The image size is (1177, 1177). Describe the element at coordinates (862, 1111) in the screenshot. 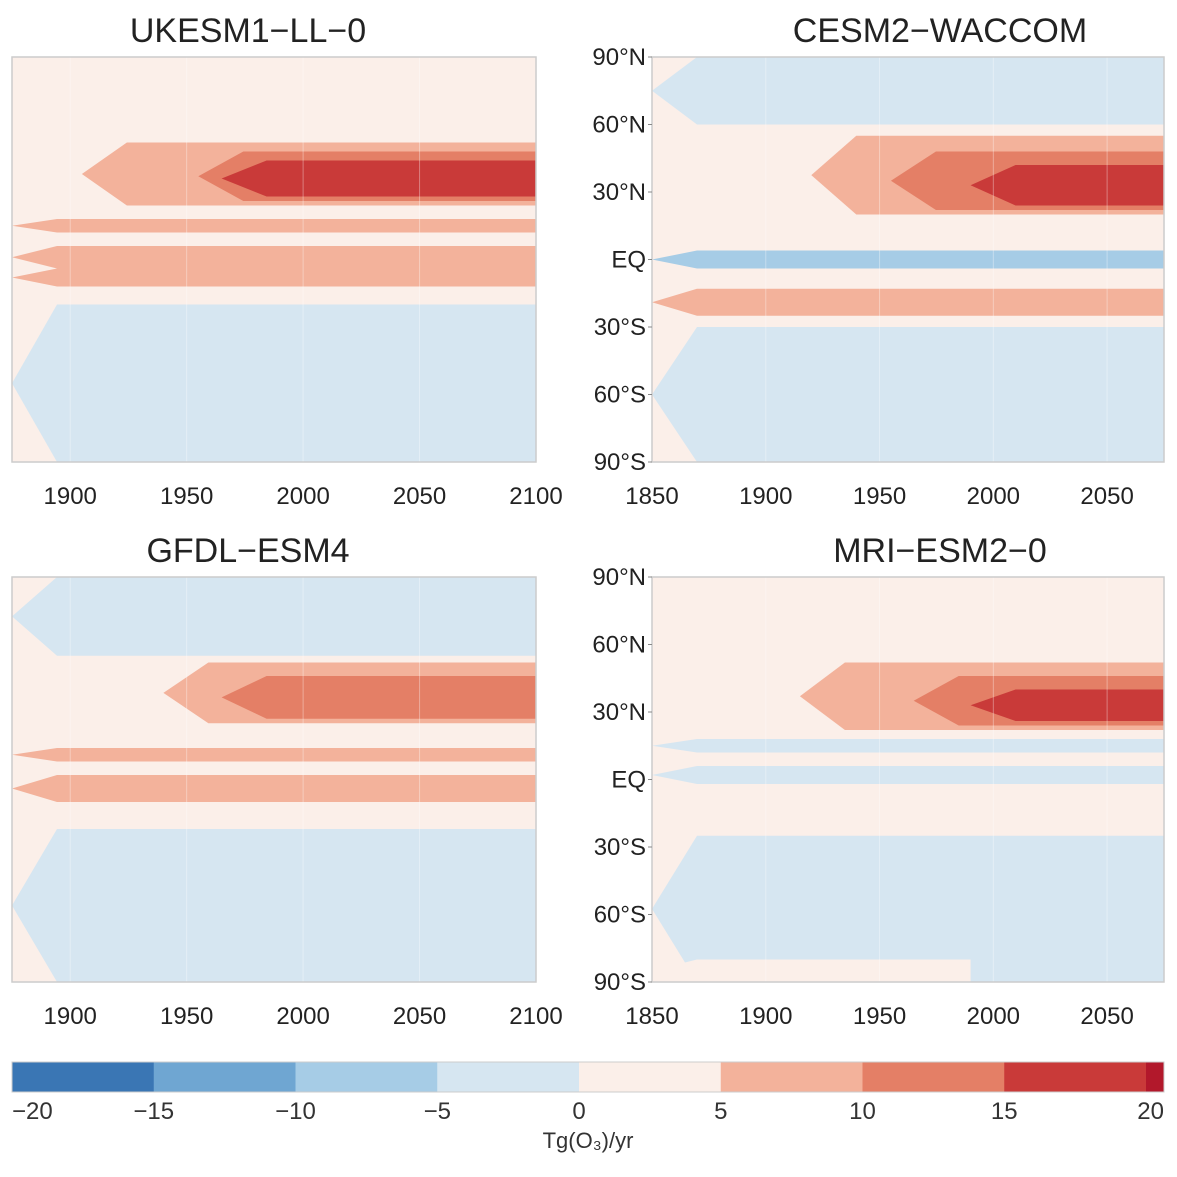

I see `colorbar-tick-label: 10` at that location.